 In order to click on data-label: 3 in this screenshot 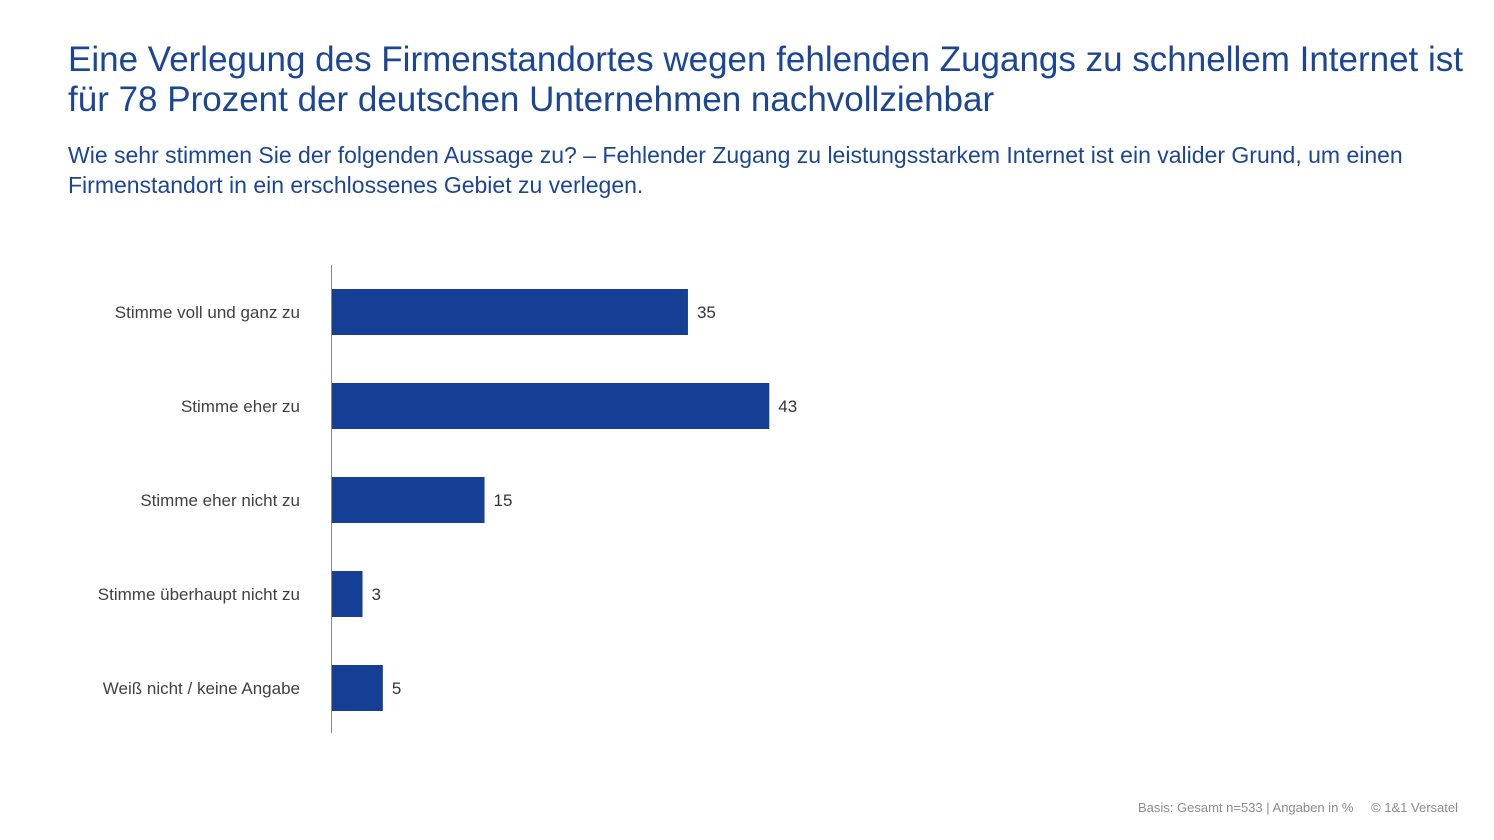, I will do `click(376, 594)`.